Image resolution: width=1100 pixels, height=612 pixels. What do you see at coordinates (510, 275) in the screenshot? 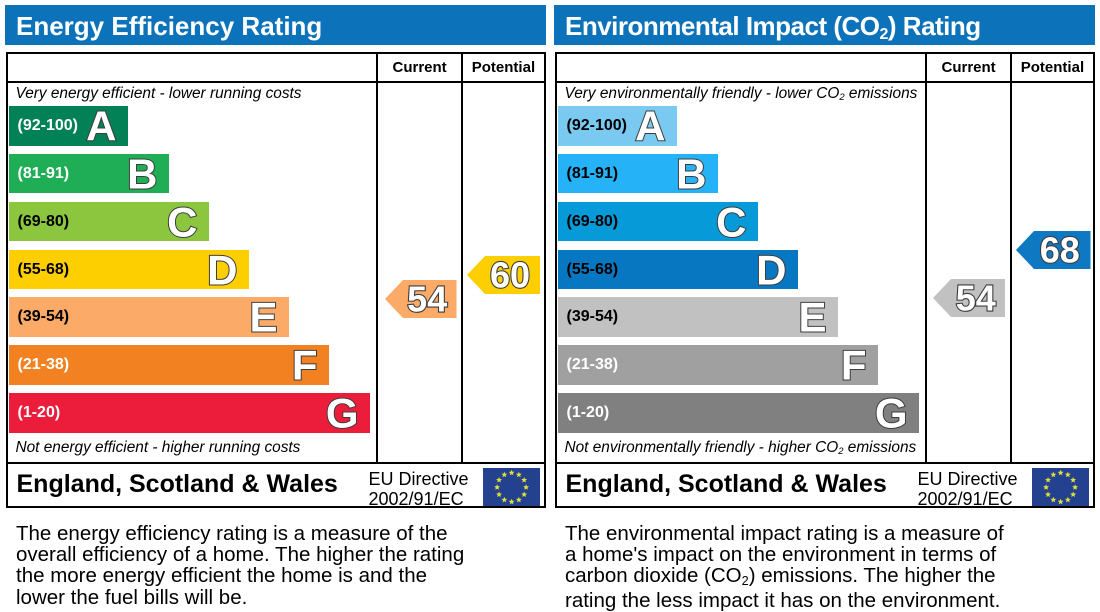
I see `svg-text: 60` at bounding box center [510, 275].